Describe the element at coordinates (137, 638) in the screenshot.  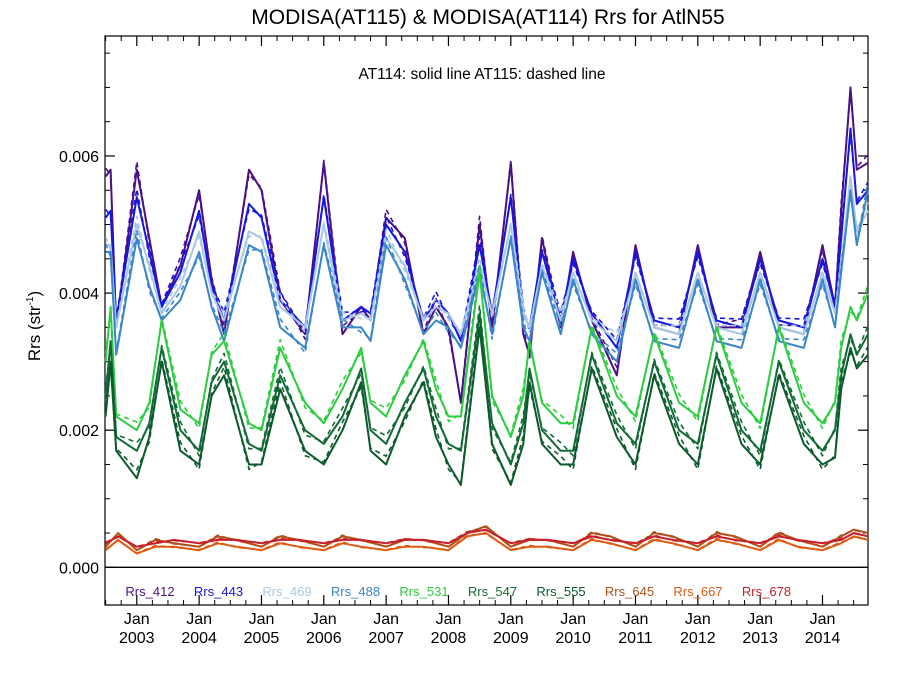
I see `x-tick-year-label: 2003` at that location.